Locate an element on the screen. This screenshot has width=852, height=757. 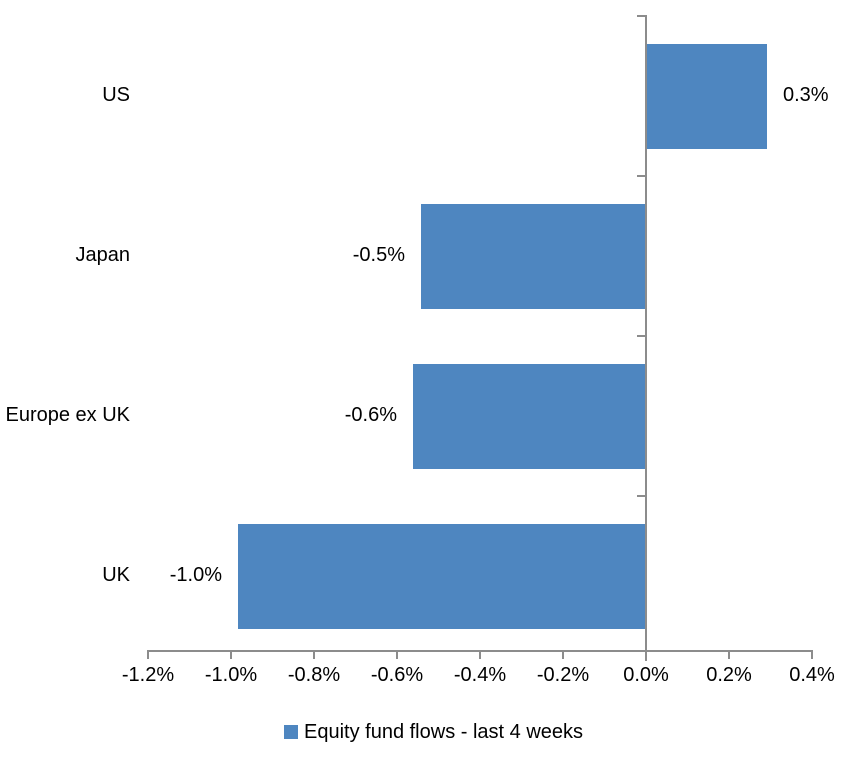
category-label: Europe ex UK is located at coordinates (67, 415).